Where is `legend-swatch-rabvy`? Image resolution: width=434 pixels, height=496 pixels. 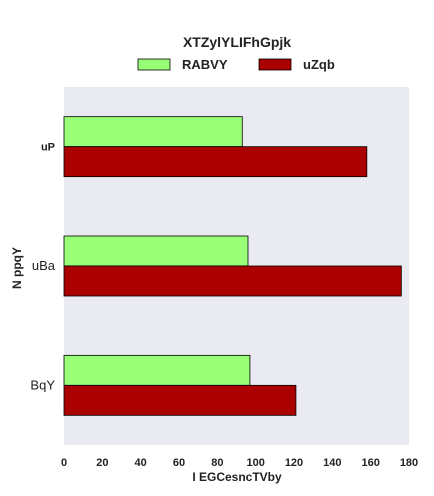
legend-swatch-rabvy is located at coordinates (154, 64).